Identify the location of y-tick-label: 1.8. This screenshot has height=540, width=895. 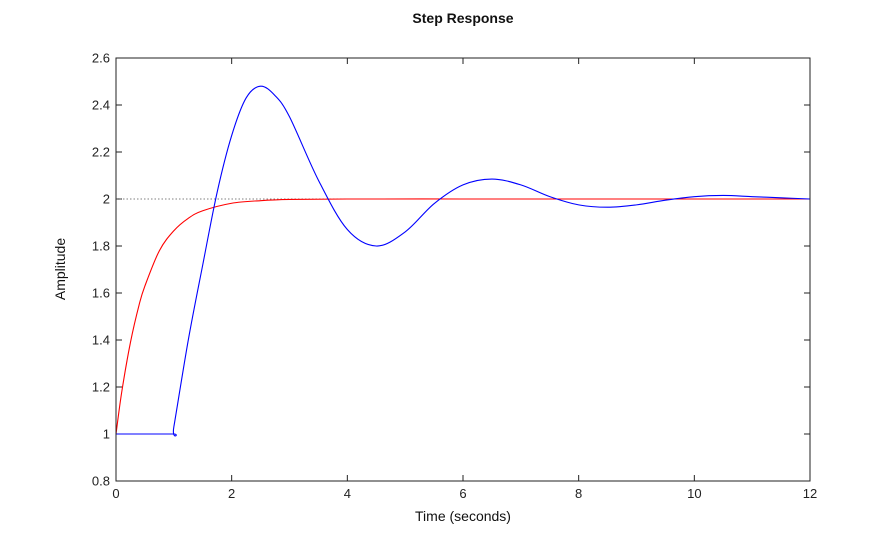
(101, 246).